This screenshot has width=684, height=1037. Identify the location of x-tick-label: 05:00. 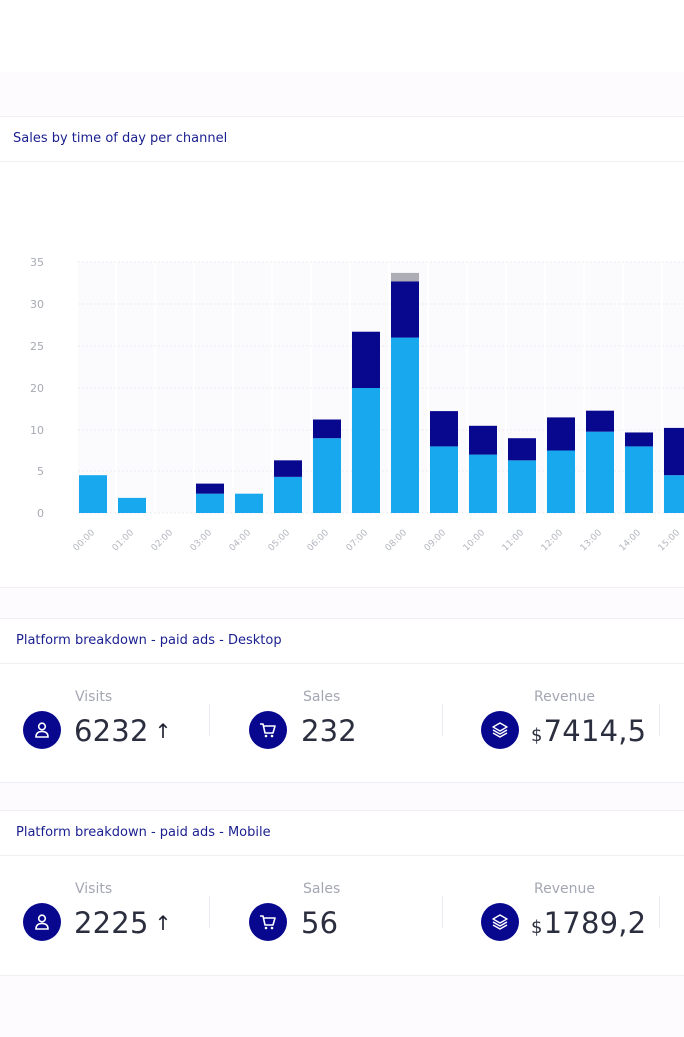
(280, 541).